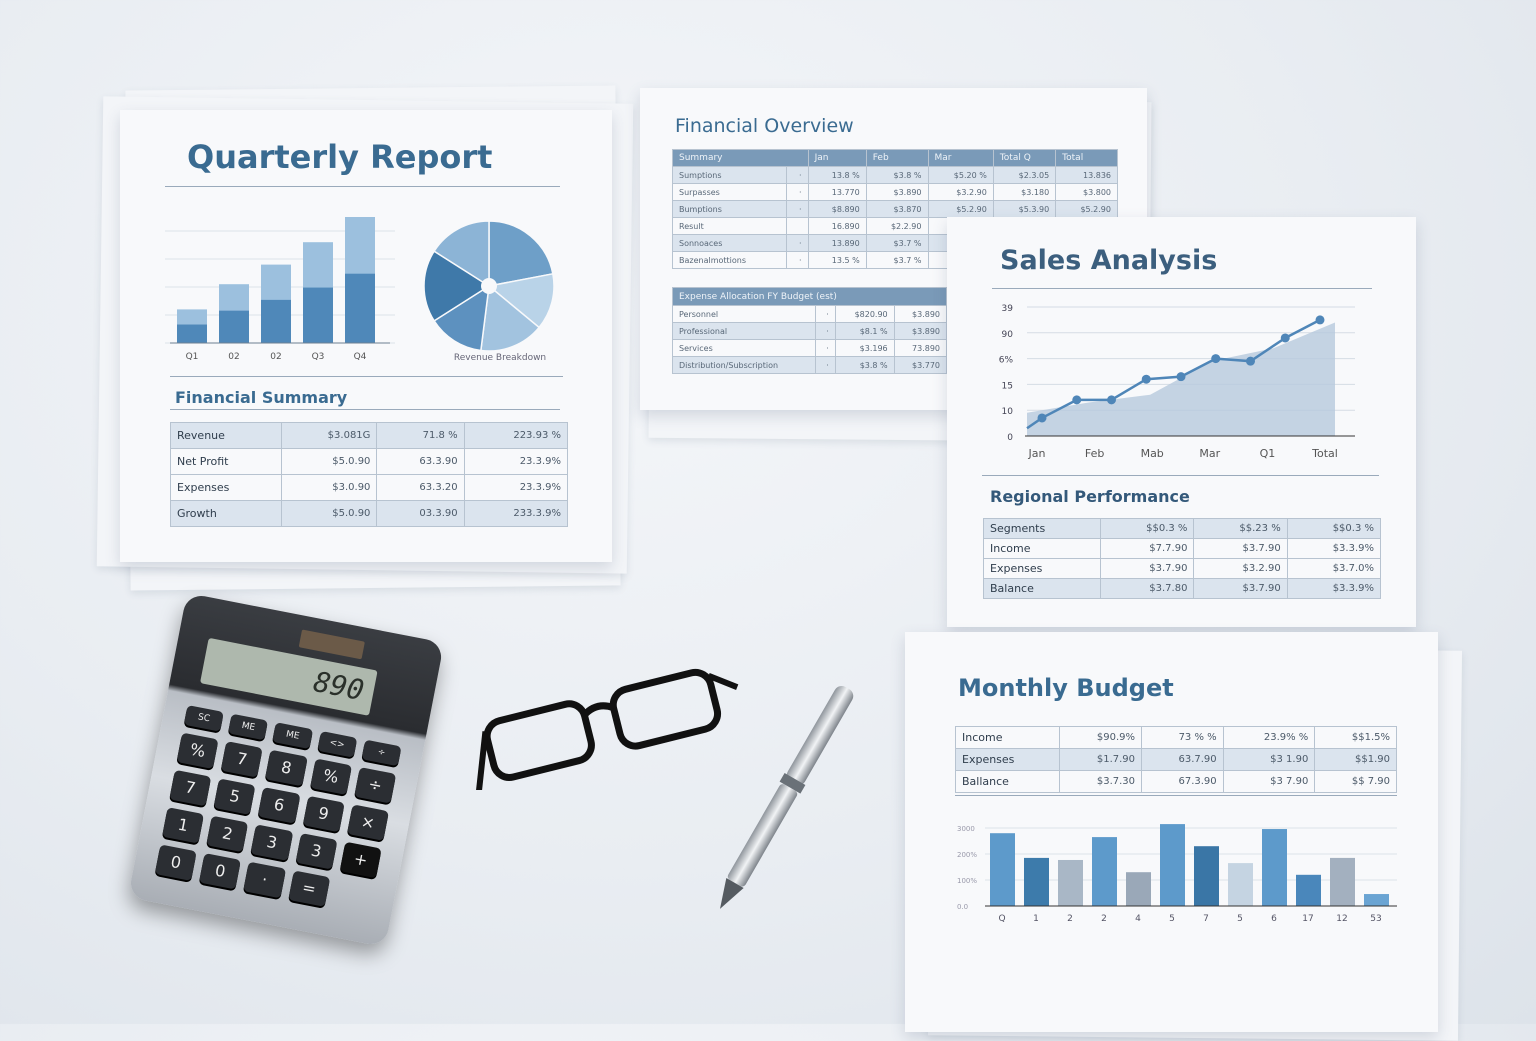  I want to click on table-cell: 13.8 %, so click(837, 175).